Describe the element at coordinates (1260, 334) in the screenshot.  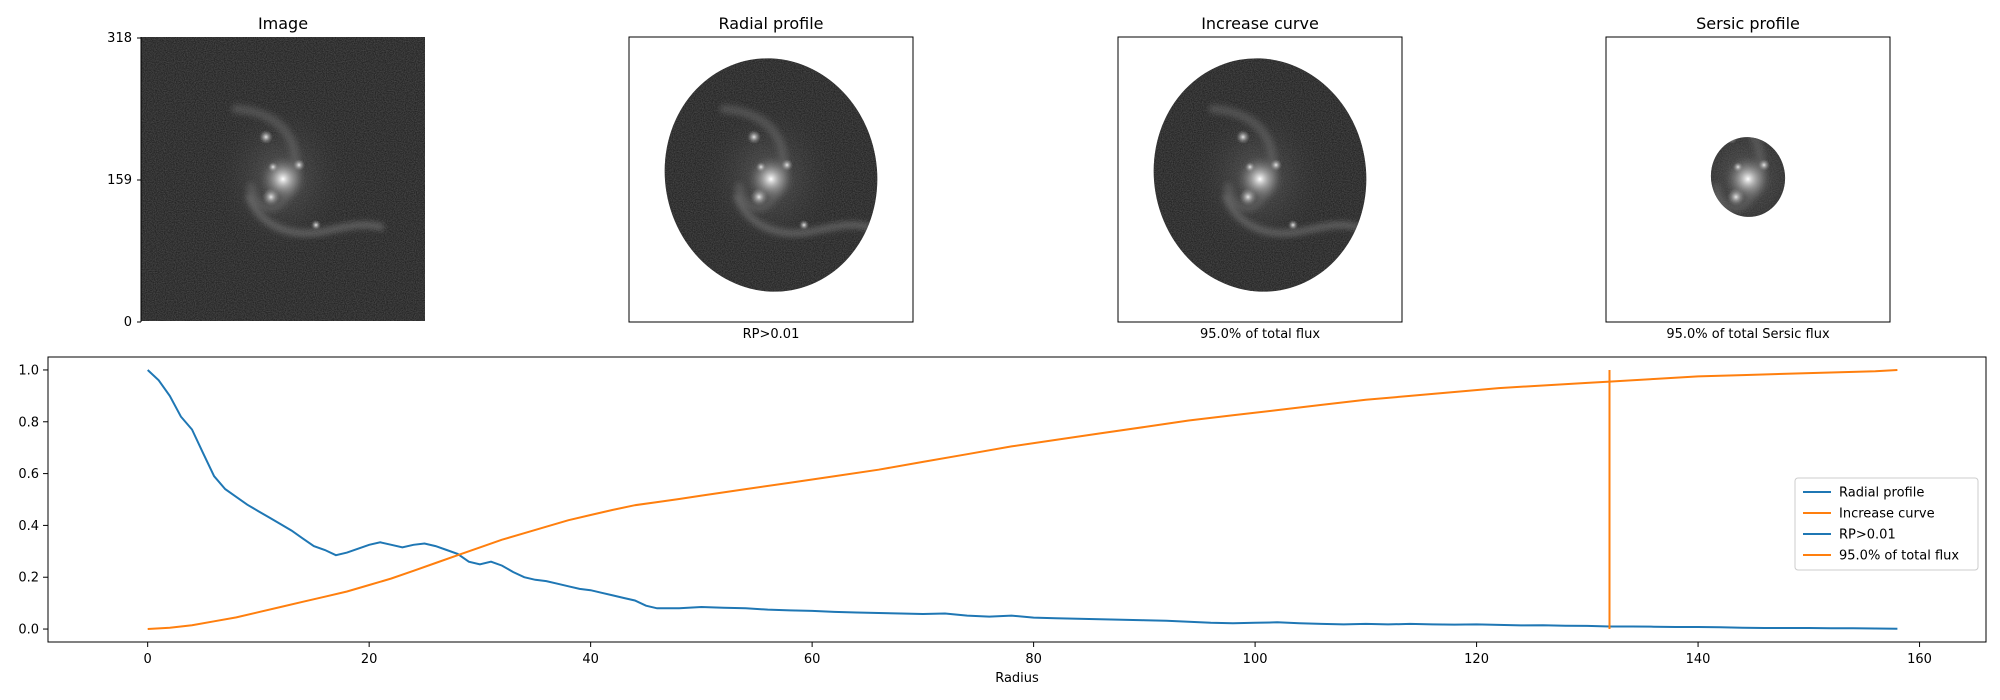
I see `panel-caption: 95.0% of total flux` at that location.